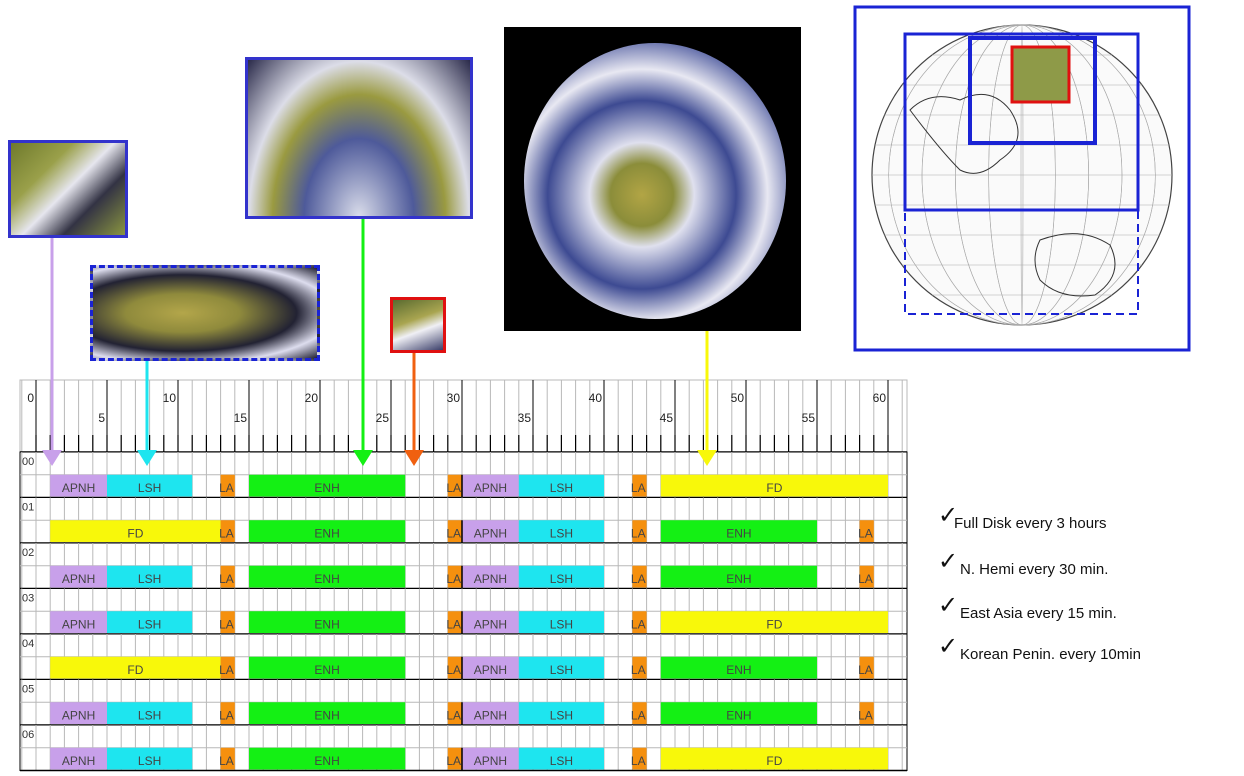 The height and width of the screenshot is (776, 1244). What do you see at coordinates (170, 398) in the screenshot?
I see `tick-label: 10` at bounding box center [170, 398].